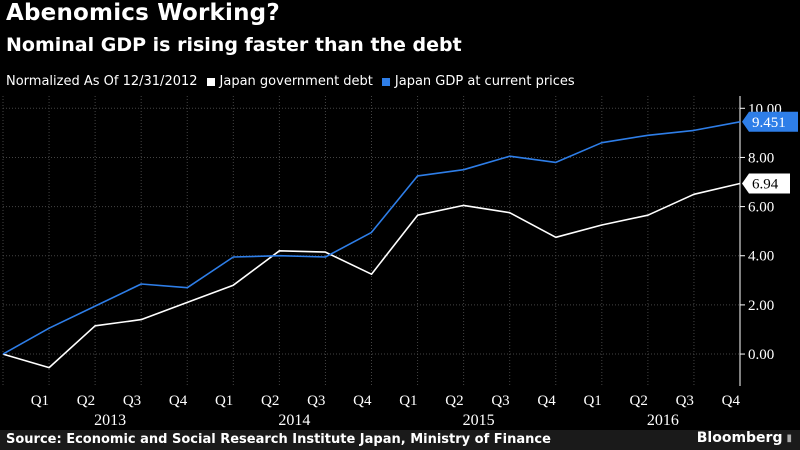 The height and width of the screenshot is (450, 800). Describe the element at coordinates (296, 81) in the screenshot. I see `legend-label-debt: Japan government debt` at that location.